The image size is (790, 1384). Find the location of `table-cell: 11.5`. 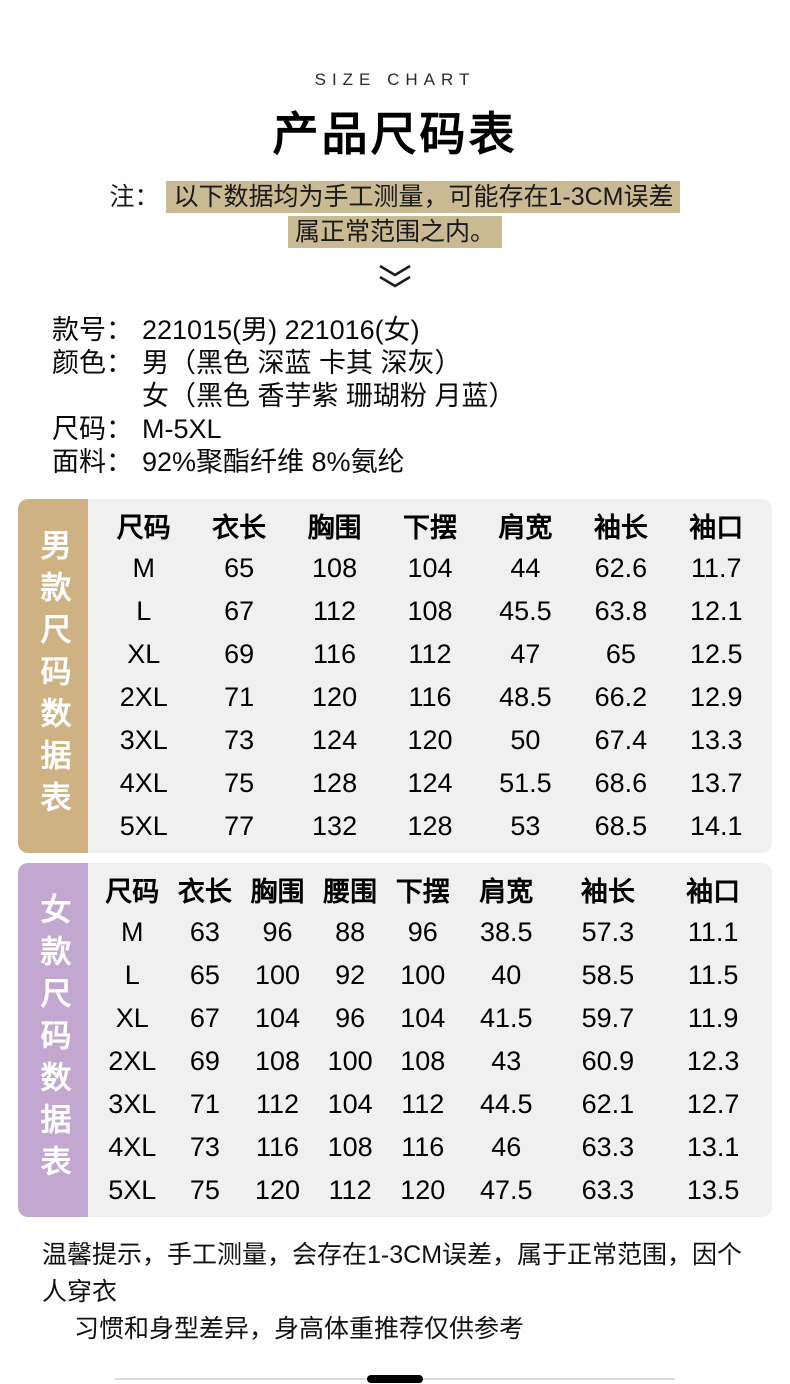

table-cell: 11.5 is located at coordinates (713, 975).